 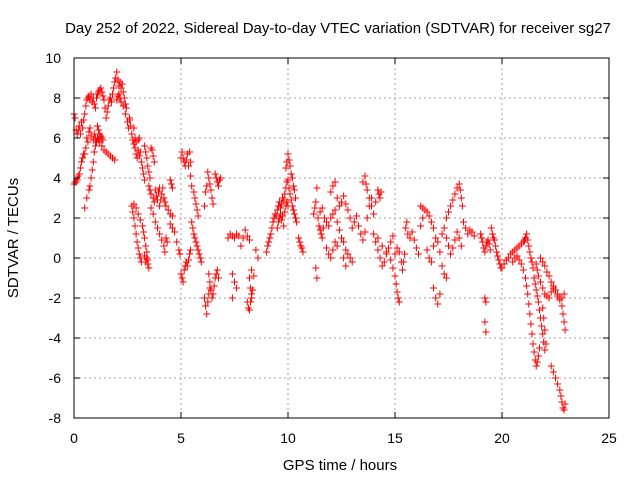 What do you see at coordinates (395, 438) in the screenshot?
I see `x-tick-label: 15` at bounding box center [395, 438].